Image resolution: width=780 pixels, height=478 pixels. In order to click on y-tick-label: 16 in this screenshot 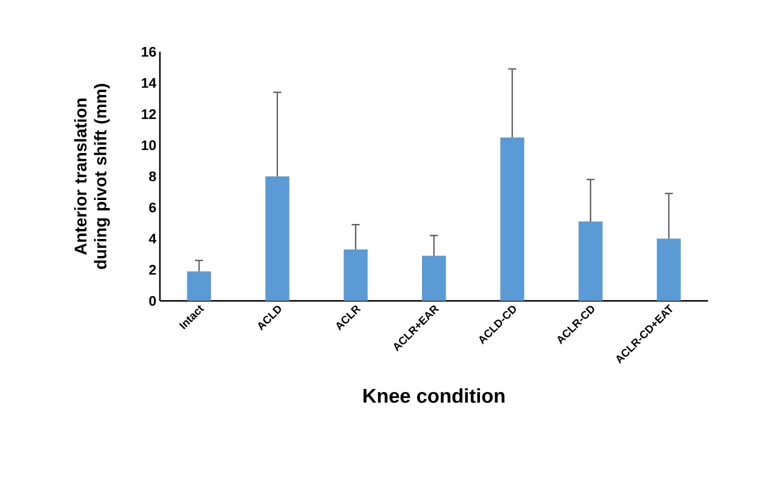, I will do `click(149, 51)`.